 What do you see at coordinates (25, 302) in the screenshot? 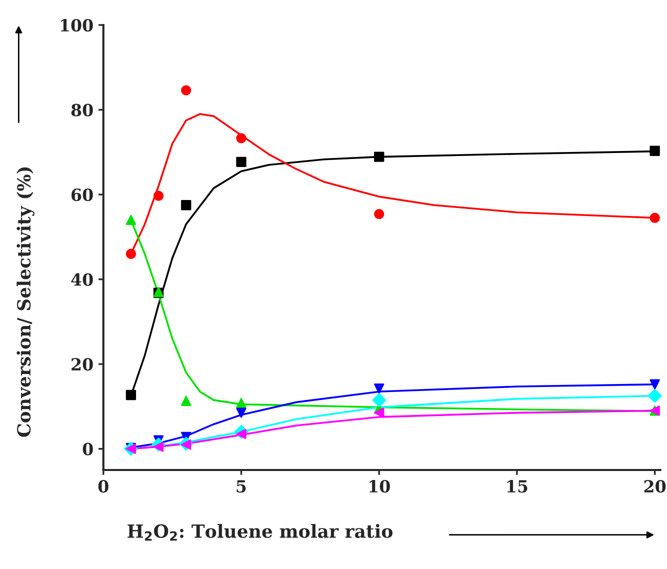
I see `y-axis-title: Conversion/ Selectivity (%)` at bounding box center [25, 302].